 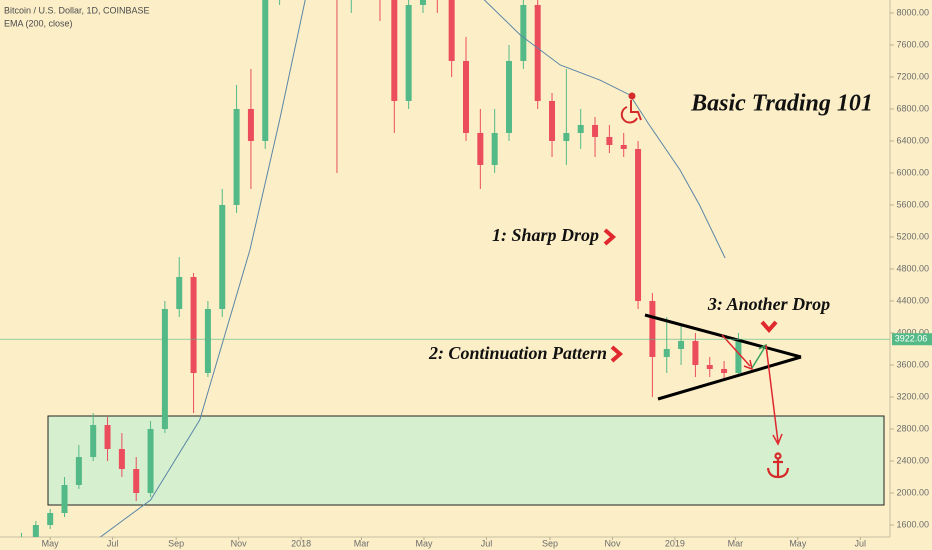 What do you see at coordinates (912, 460) in the screenshot?
I see `y-tick-label: 2400.00` at bounding box center [912, 460].